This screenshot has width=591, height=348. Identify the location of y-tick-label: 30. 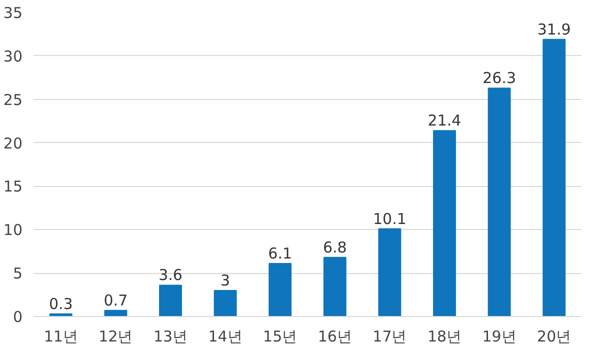
(13, 56).